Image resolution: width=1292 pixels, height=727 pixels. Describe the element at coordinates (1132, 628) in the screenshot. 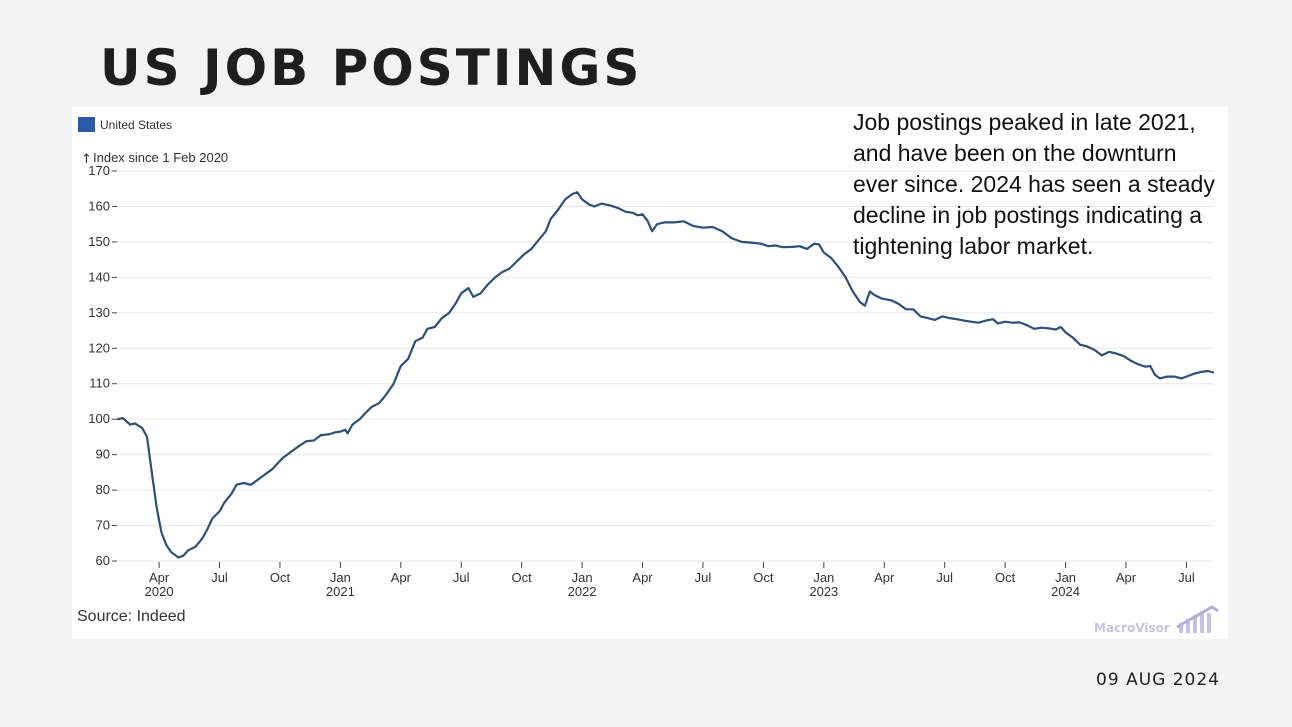

I see `watermark-text: MacroVisor` at that location.